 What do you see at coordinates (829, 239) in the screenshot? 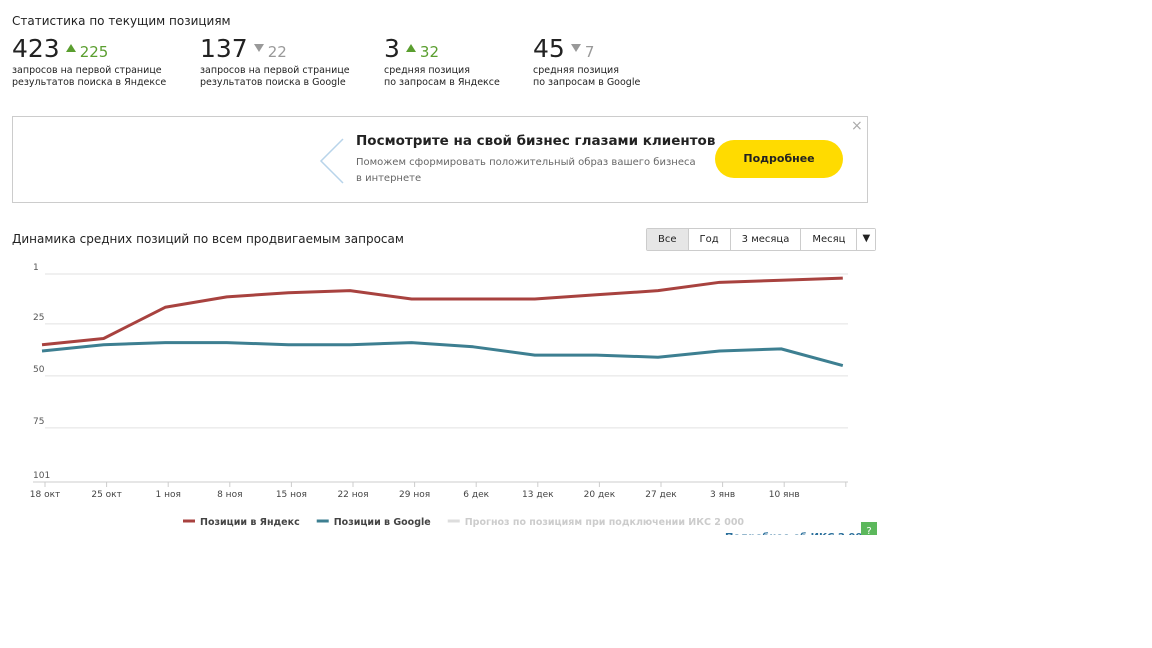
I see `period-button: Месяц` at bounding box center [829, 239].